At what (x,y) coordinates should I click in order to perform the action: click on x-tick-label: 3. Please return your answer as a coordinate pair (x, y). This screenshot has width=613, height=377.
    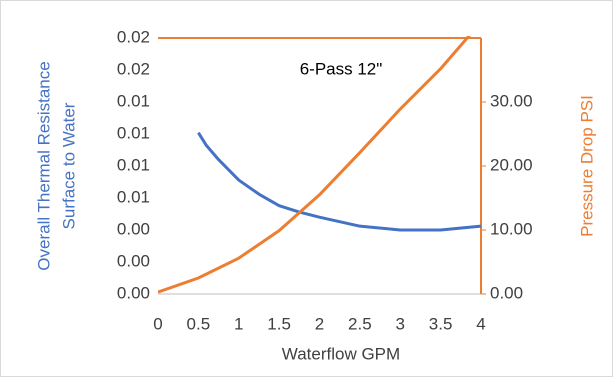
    Looking at the image, I should click on (400, 323).